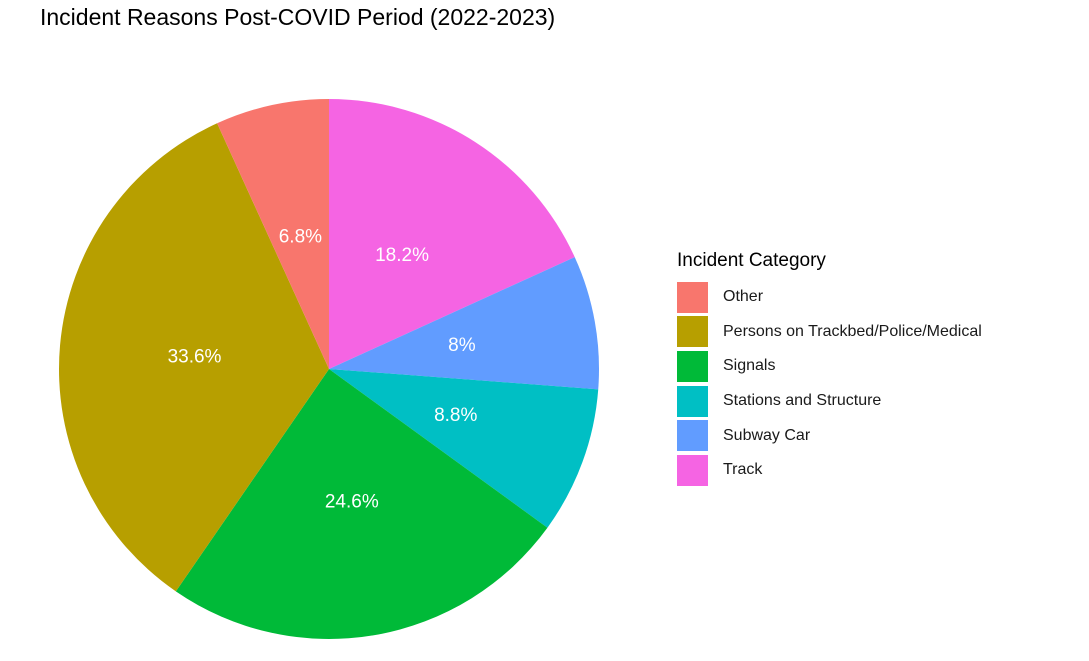  I want to click on legend-label: Stations and Structure, so click(802, 401).